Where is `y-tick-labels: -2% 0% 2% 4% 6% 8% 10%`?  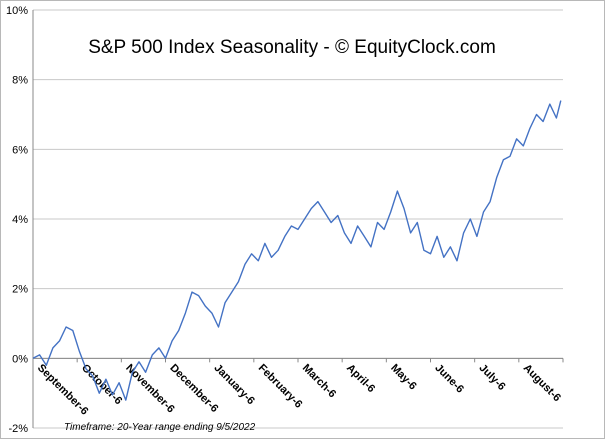 y-tick-labels: -2% 0% 2% 4% 6% 8% 10% is located at coordinates (17, 220).